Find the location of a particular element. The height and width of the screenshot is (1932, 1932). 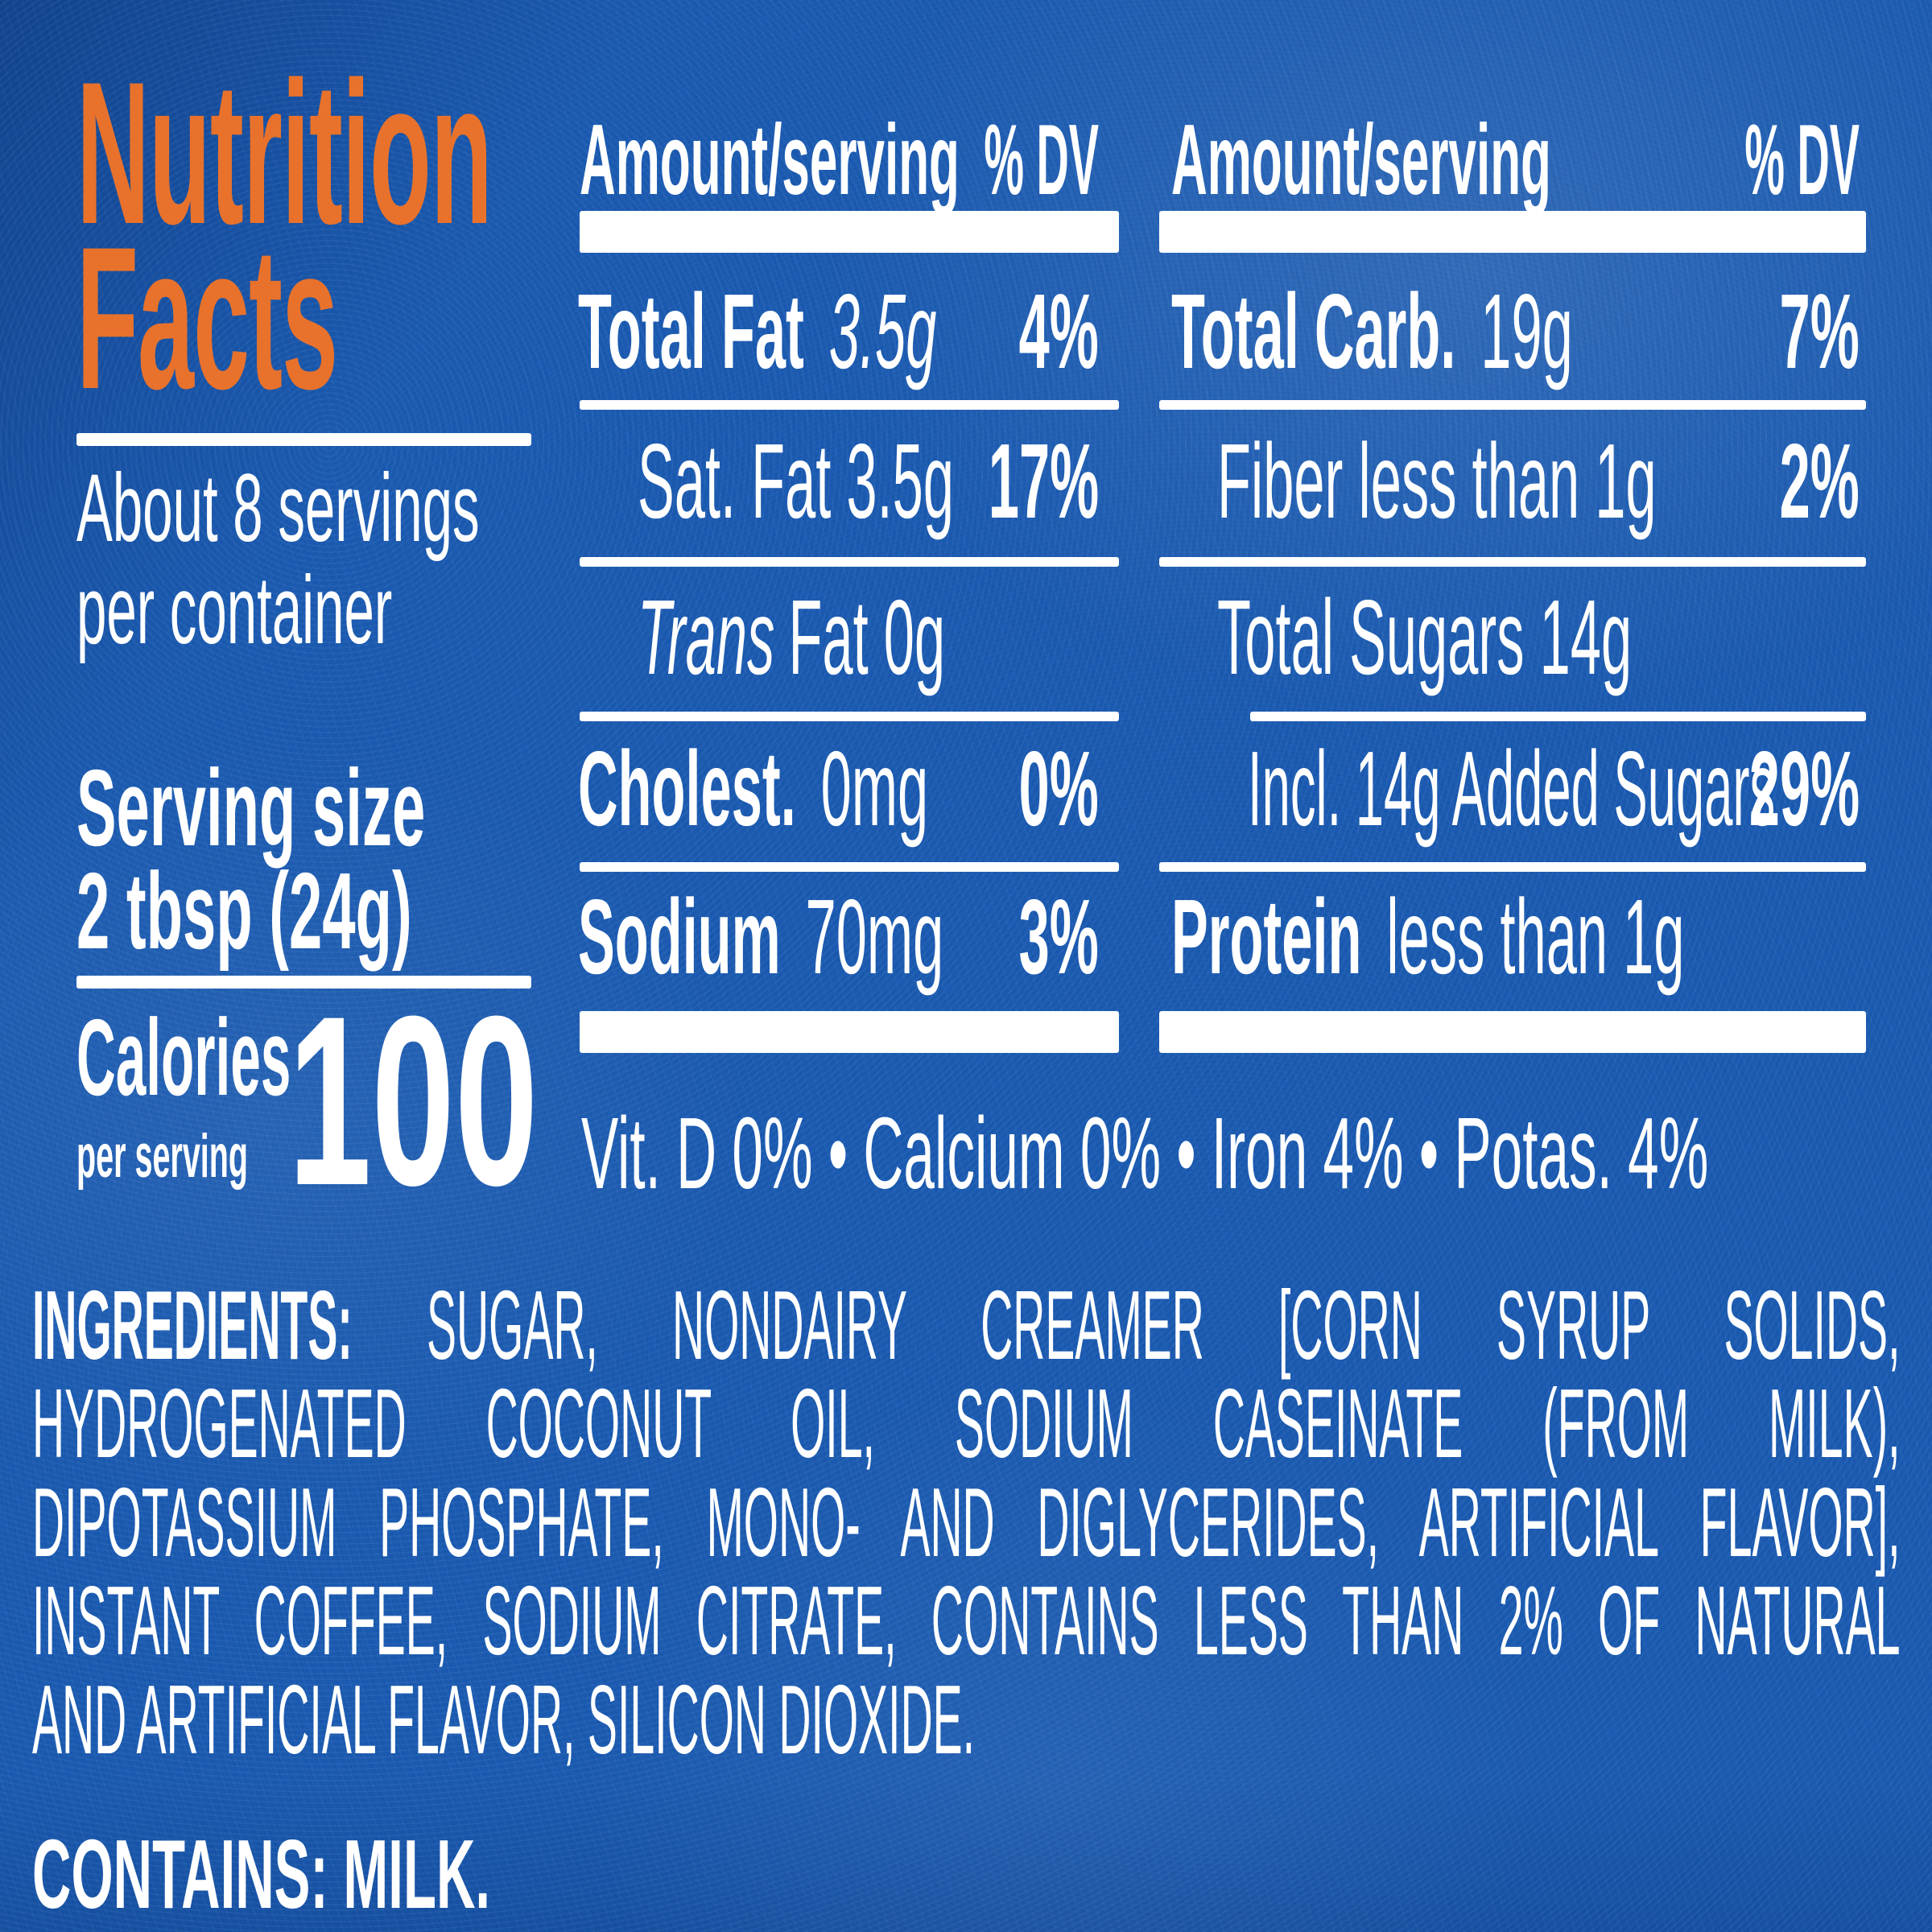

divider-under-title is located at coordinates (303, 439).